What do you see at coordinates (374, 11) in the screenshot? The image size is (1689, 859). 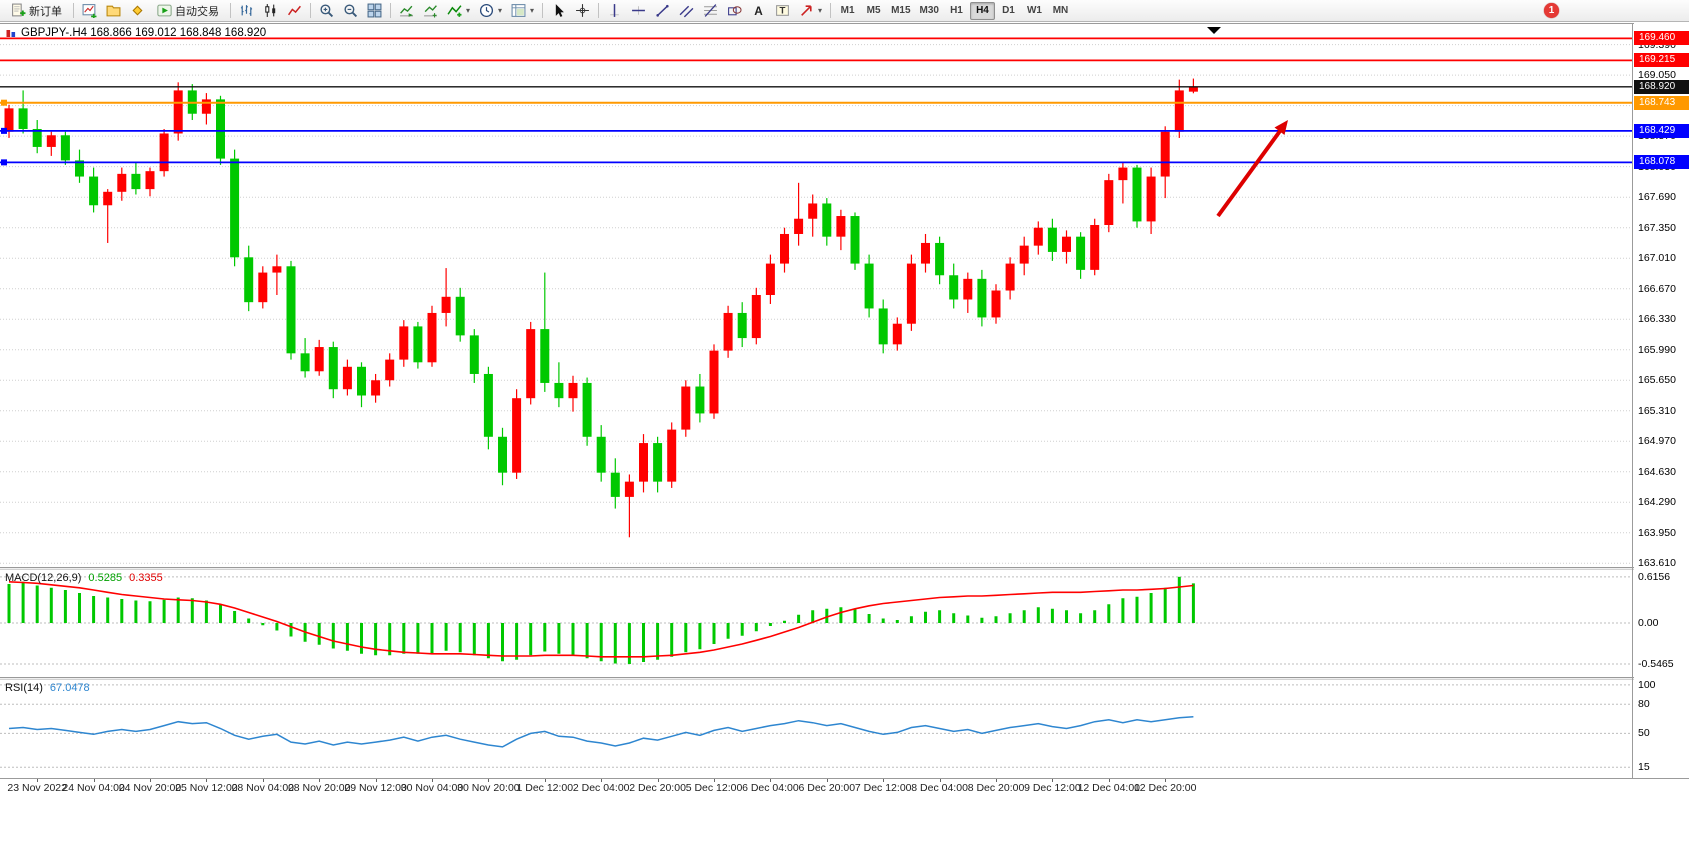 I see `tile-windows-button` at bounding box center [374, 11].